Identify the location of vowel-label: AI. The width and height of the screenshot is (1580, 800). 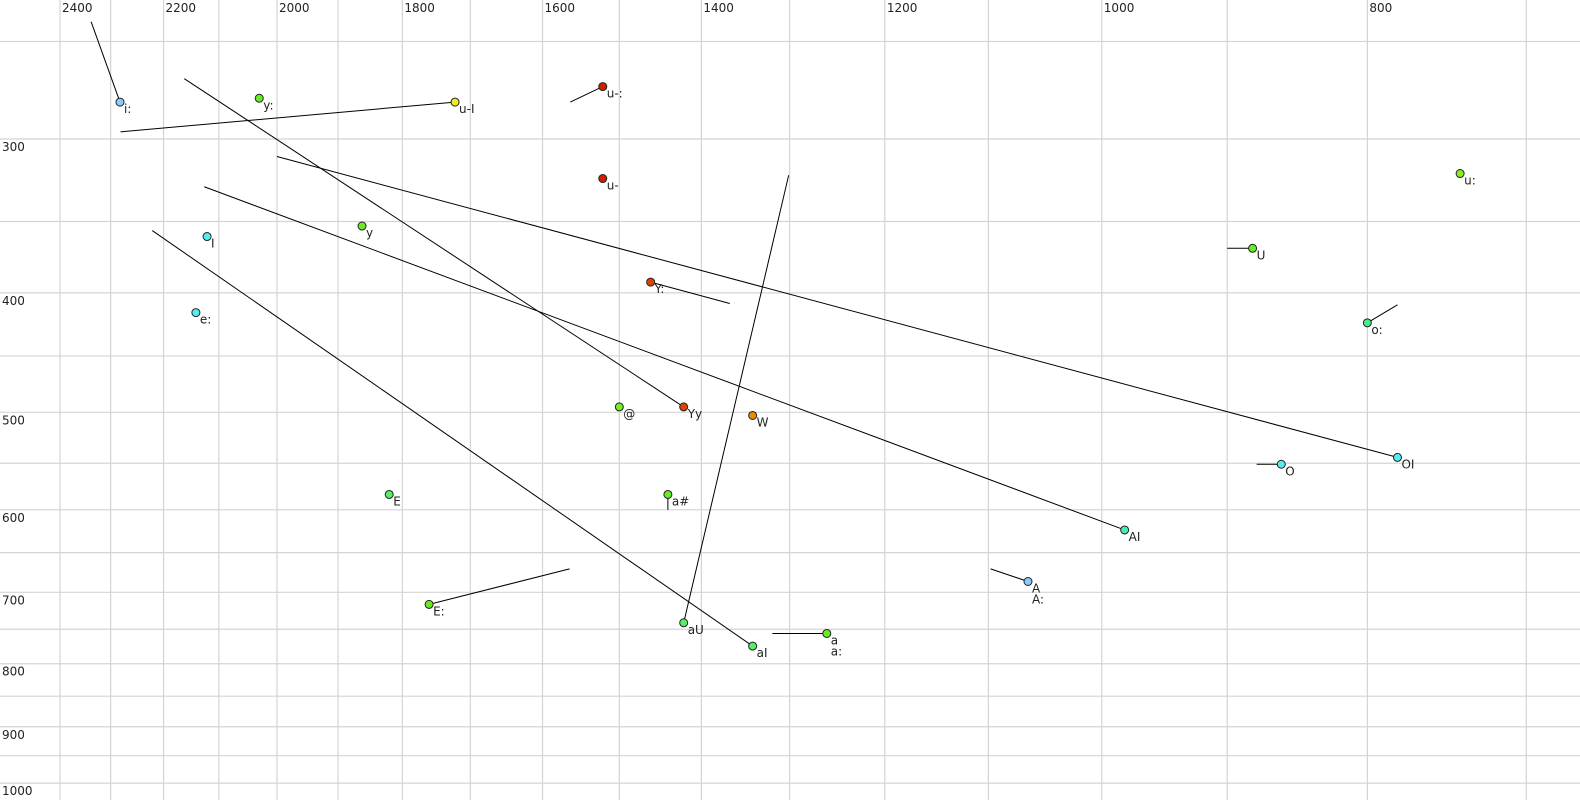
(1135, 537).